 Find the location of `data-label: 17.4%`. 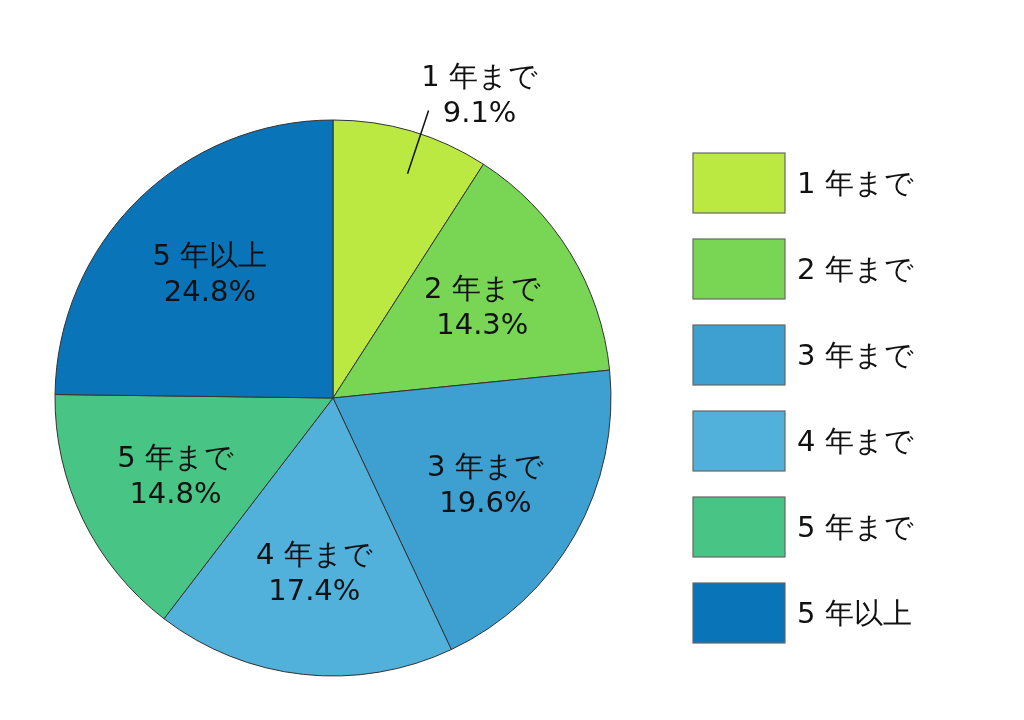

data-label: 17.4% is located at coordinates (314, 590).